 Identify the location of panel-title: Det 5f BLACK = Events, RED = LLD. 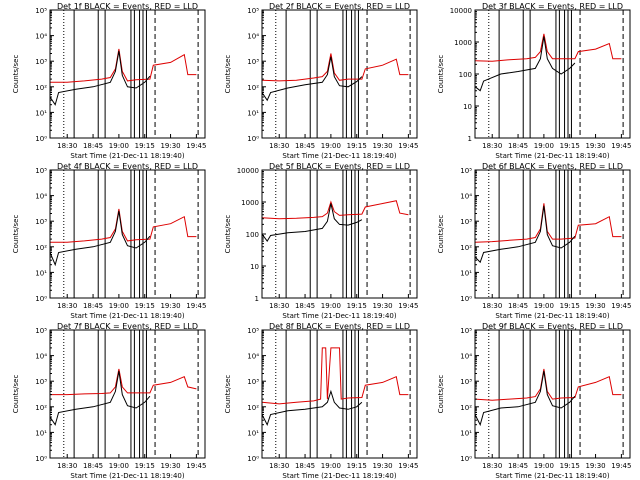
(339, 166).